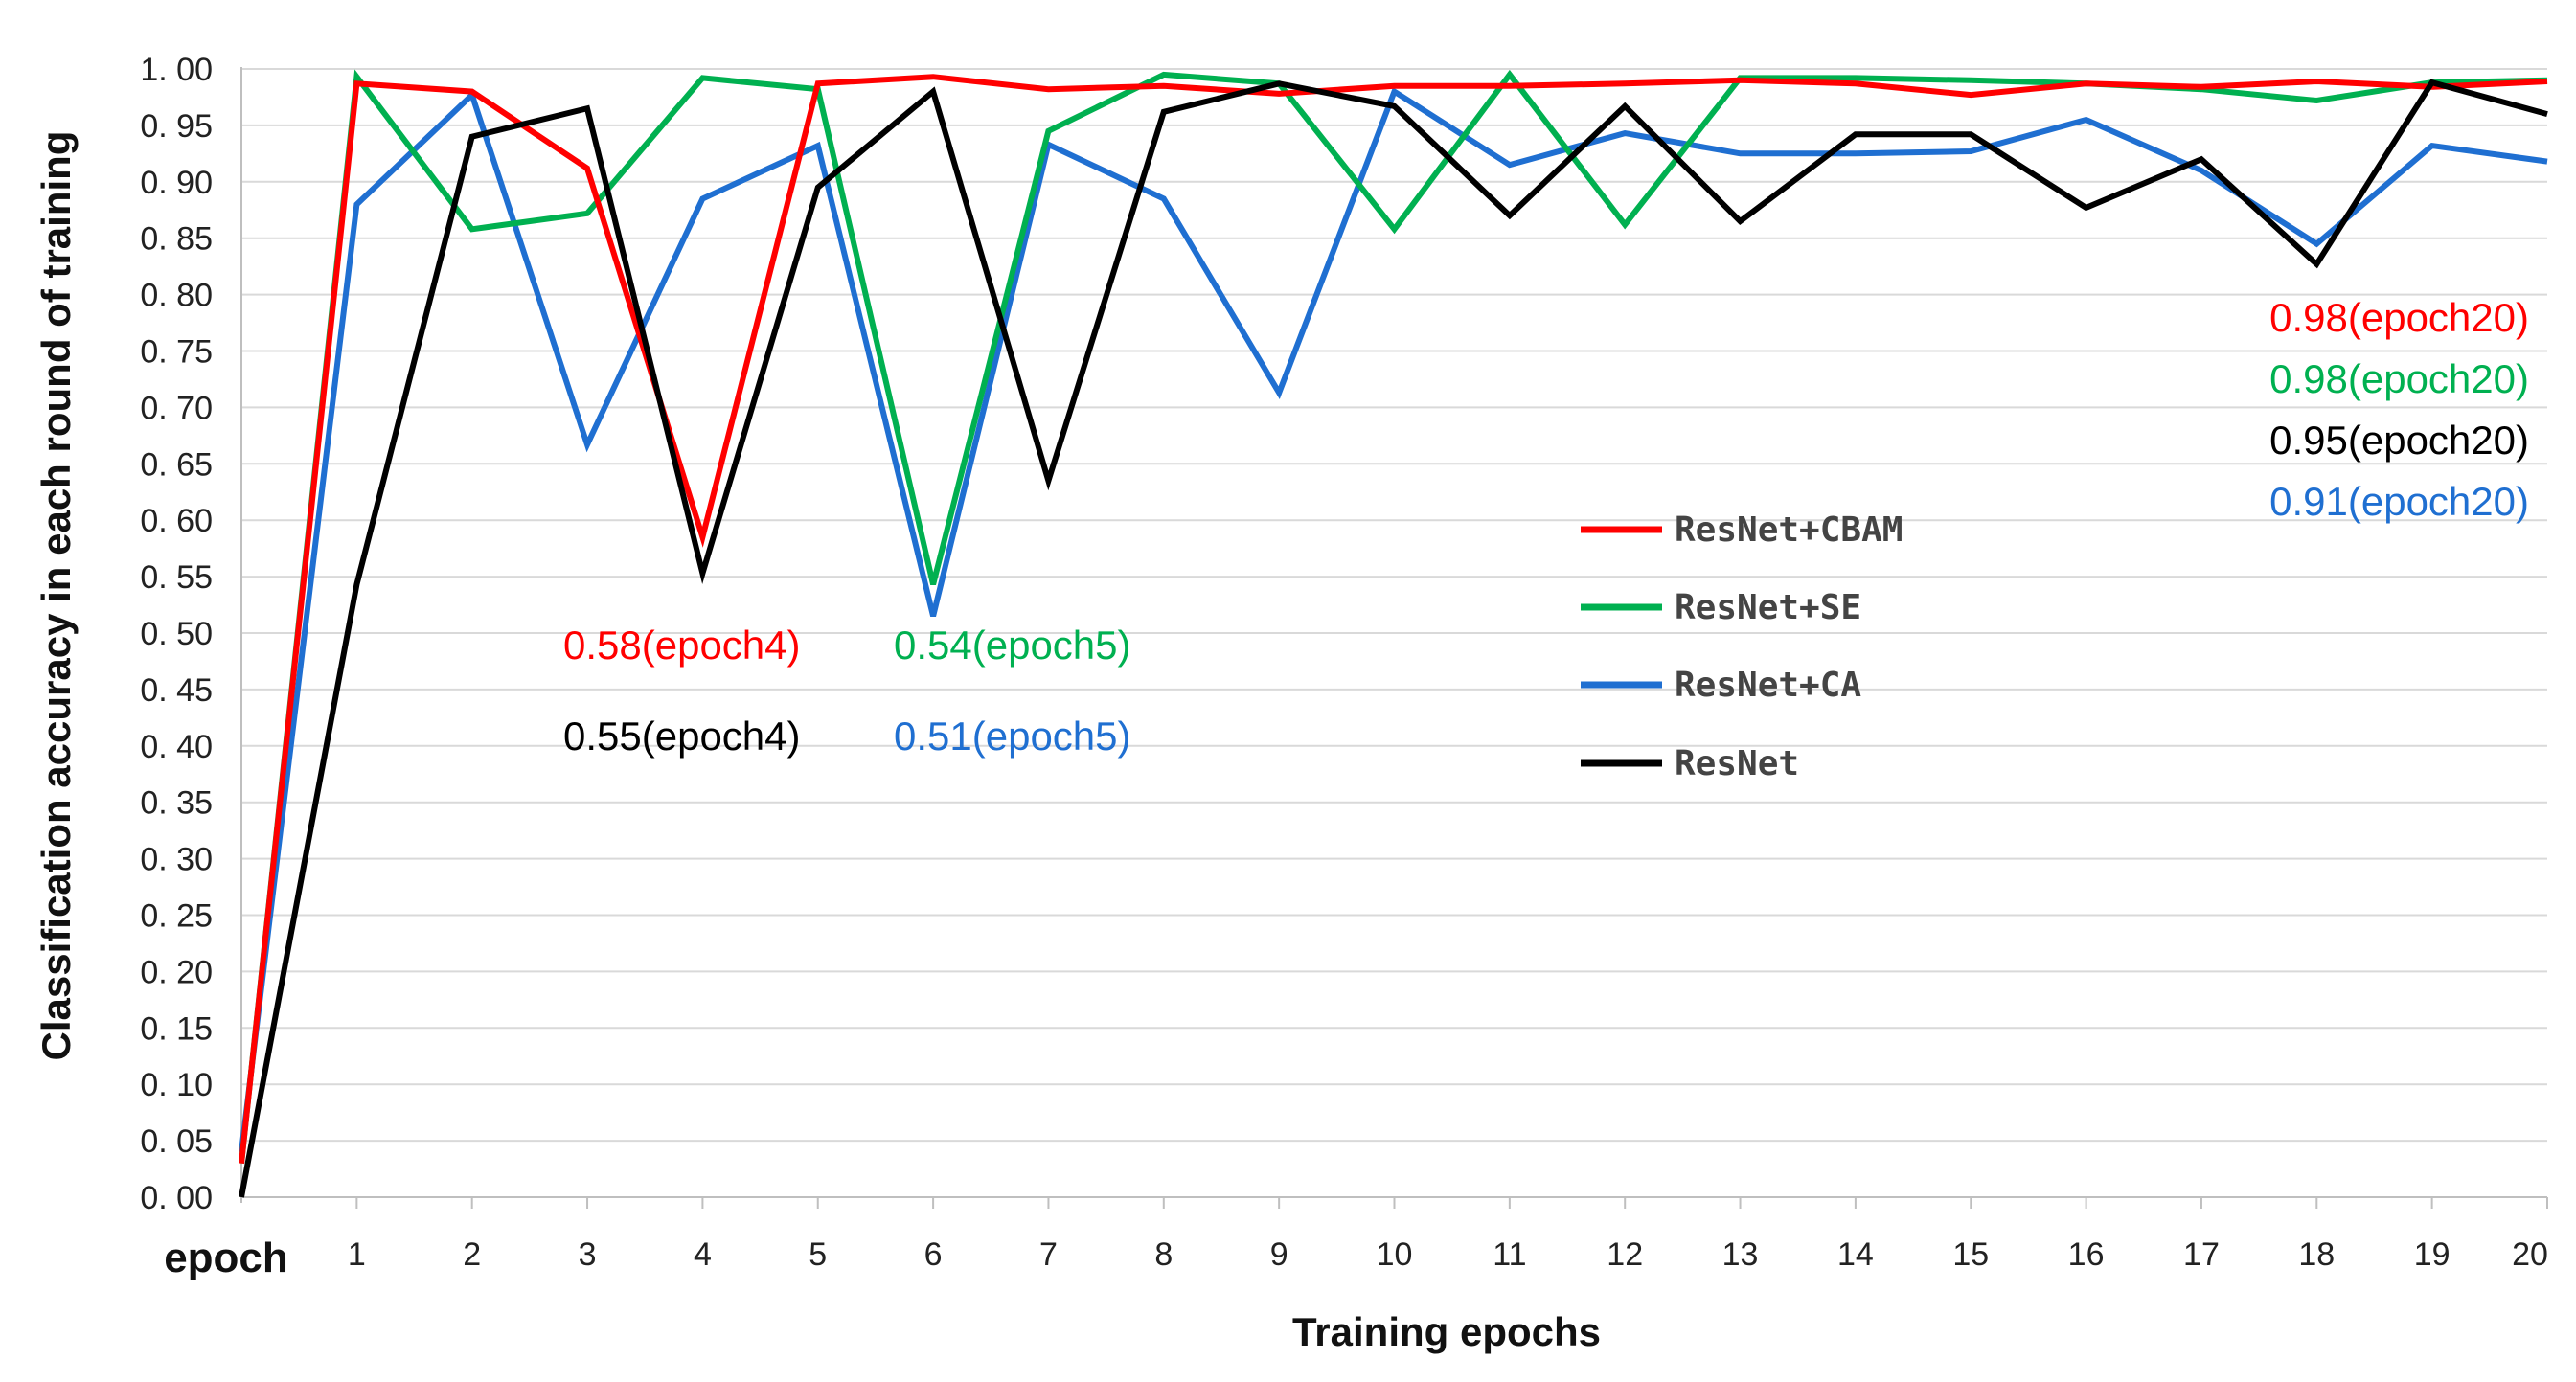 This screenshot has width=2576, height=1382. Describe the element at coordinates (2399, 378) in the screenshot. I see `annotation-se-epoch20: 0.98(epoch20)` at that location.